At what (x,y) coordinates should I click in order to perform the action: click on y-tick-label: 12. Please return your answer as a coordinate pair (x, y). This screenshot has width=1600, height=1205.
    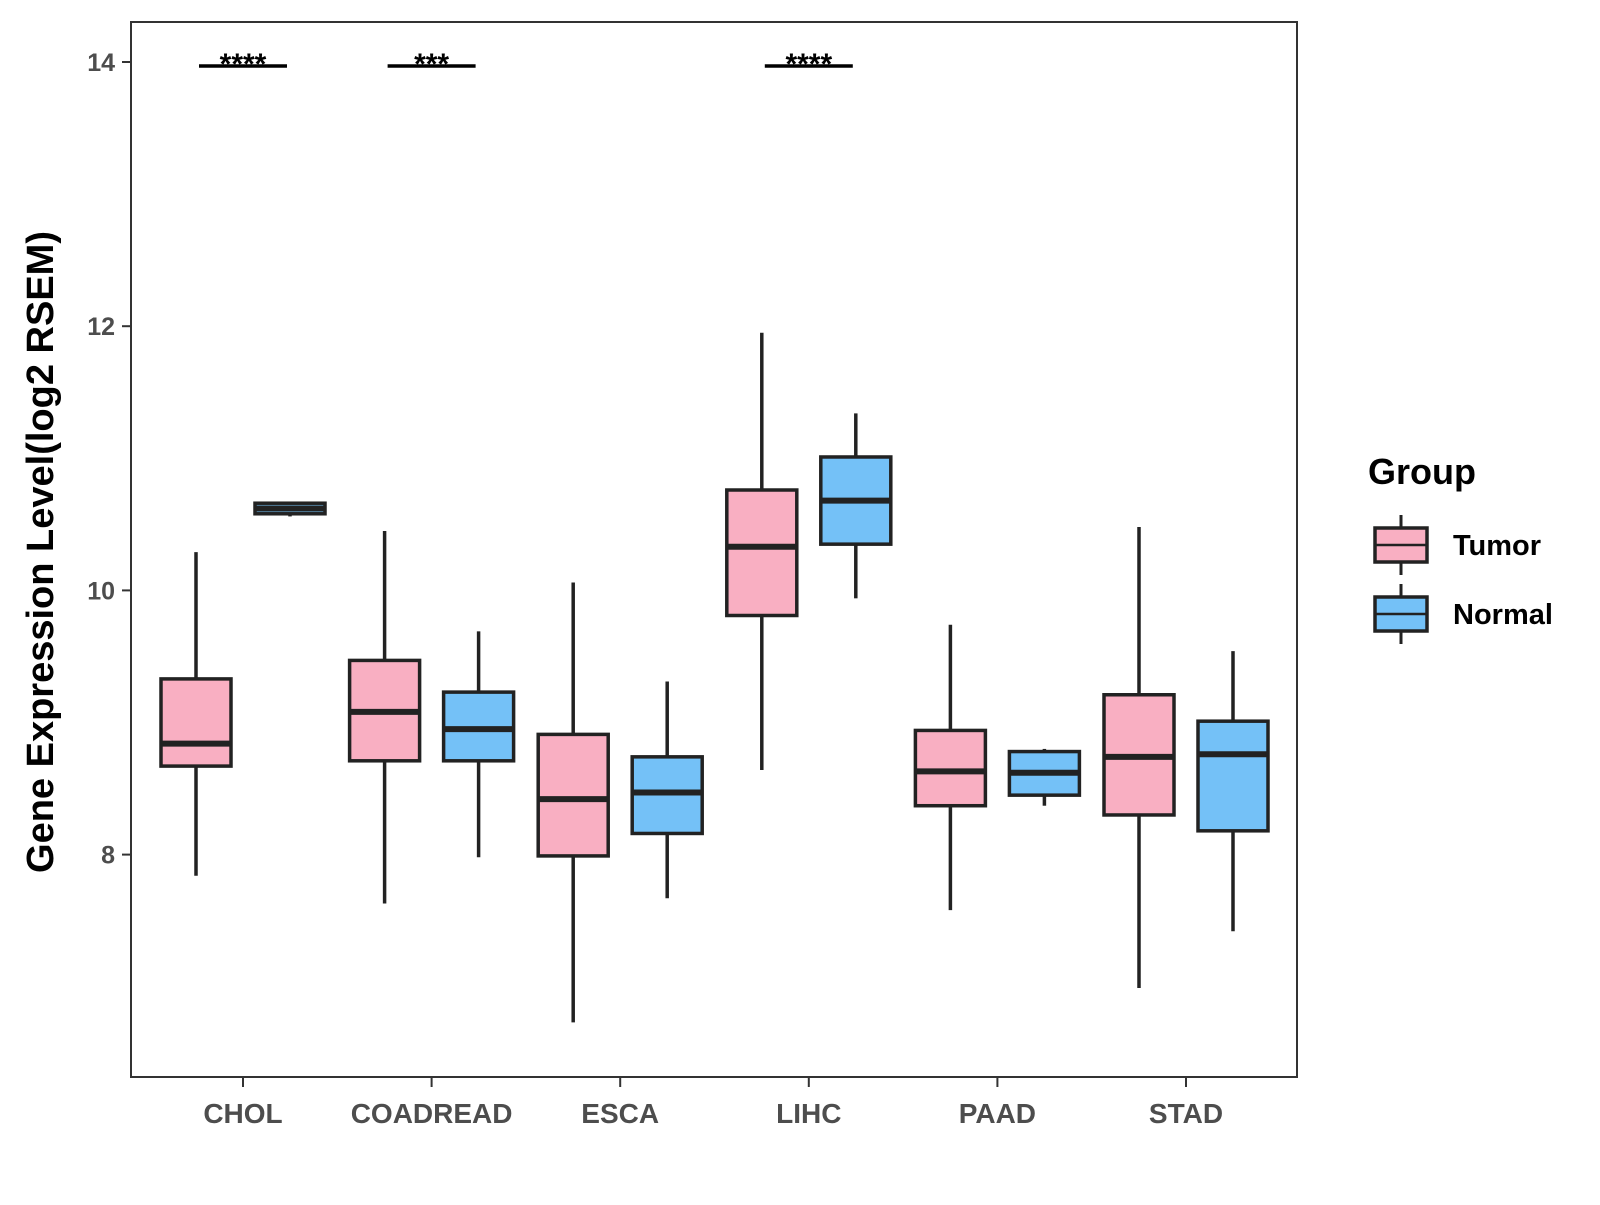
    Looking at the image, I should click on (101, 327).